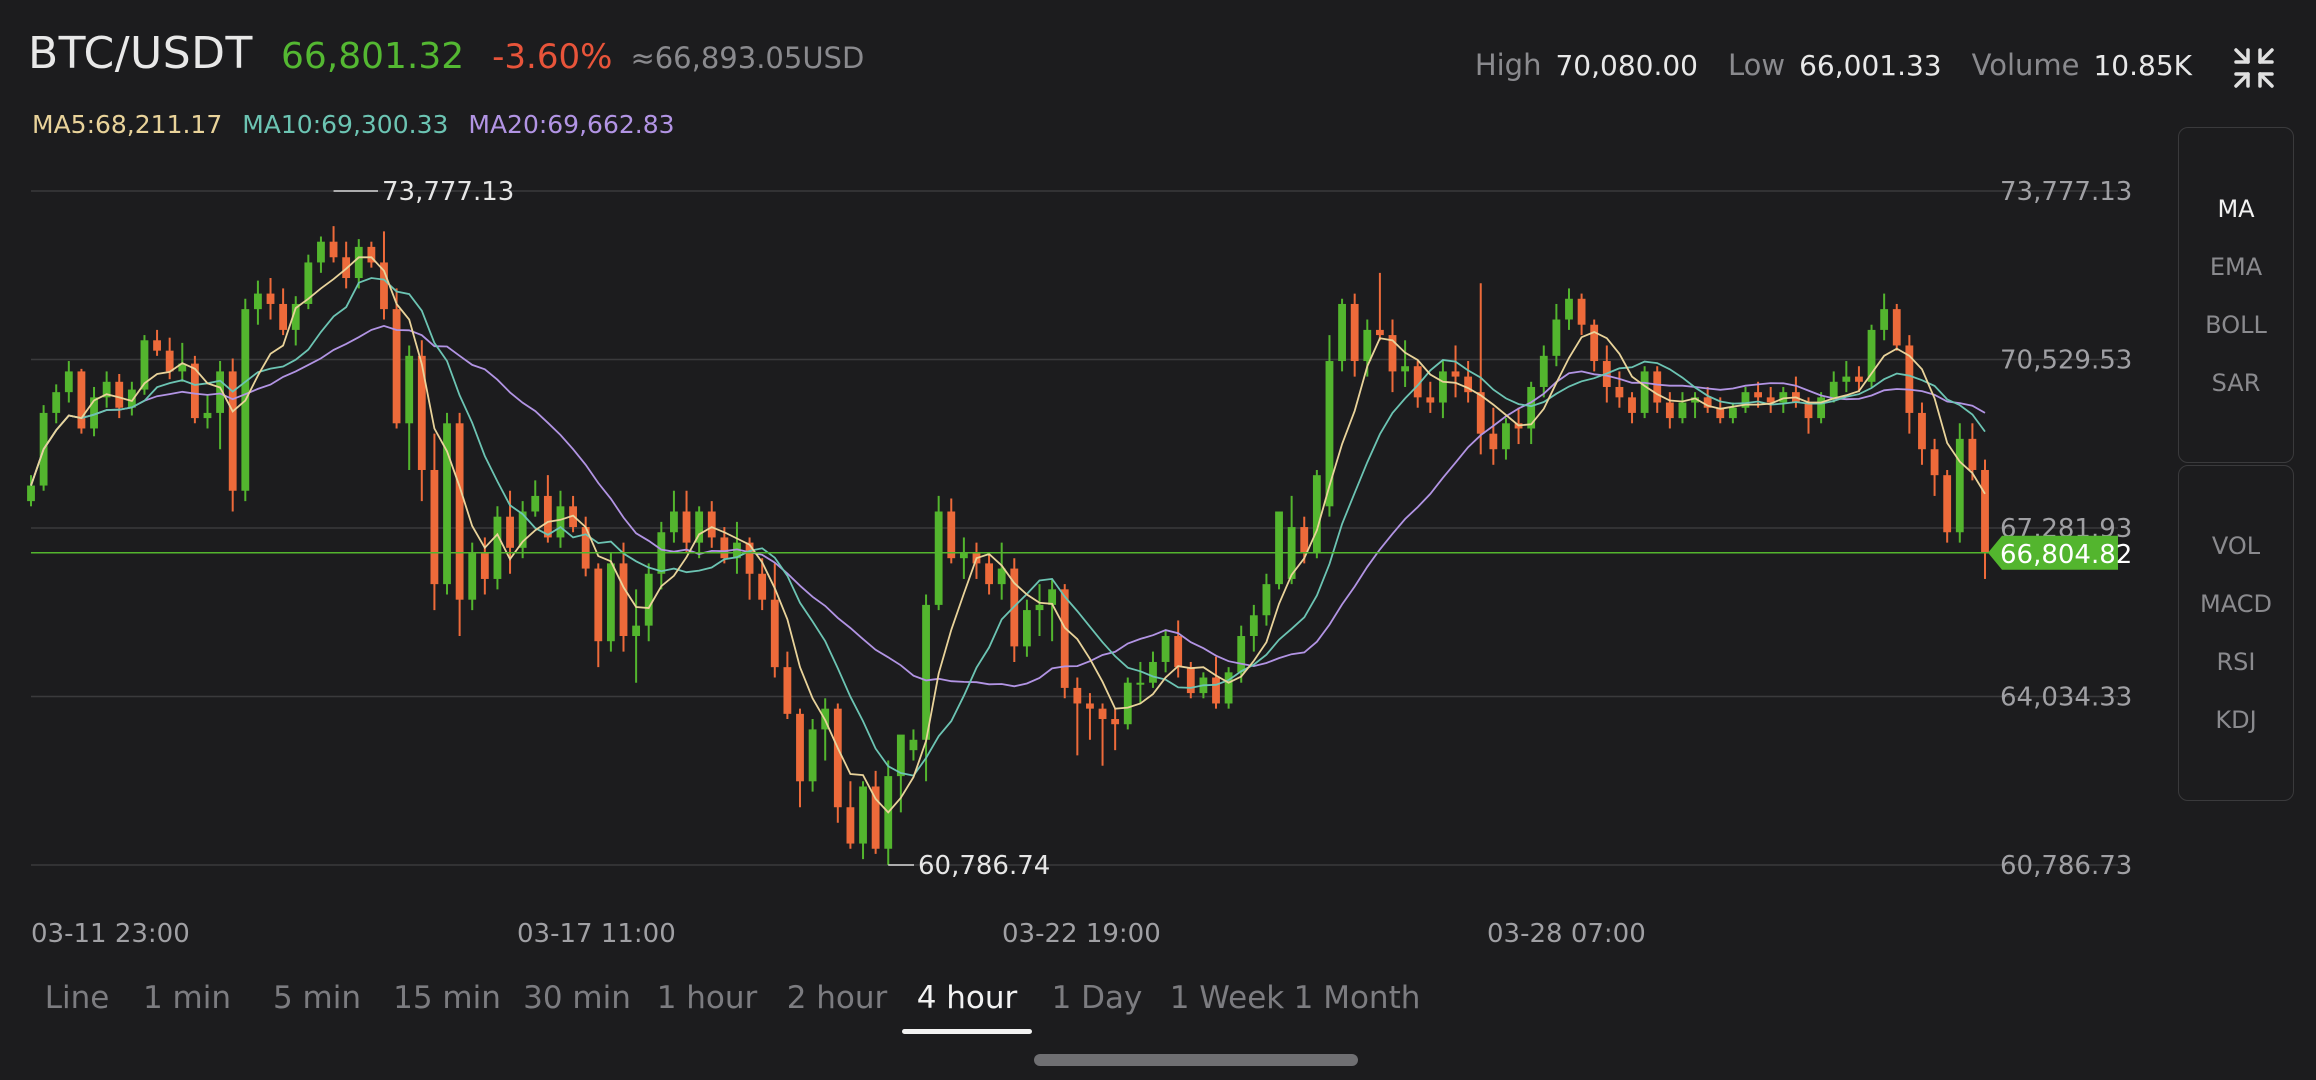 This screenshot has height=1080, width=2316. I want to click on tab-1-min: 1 min, so click(187, 998).